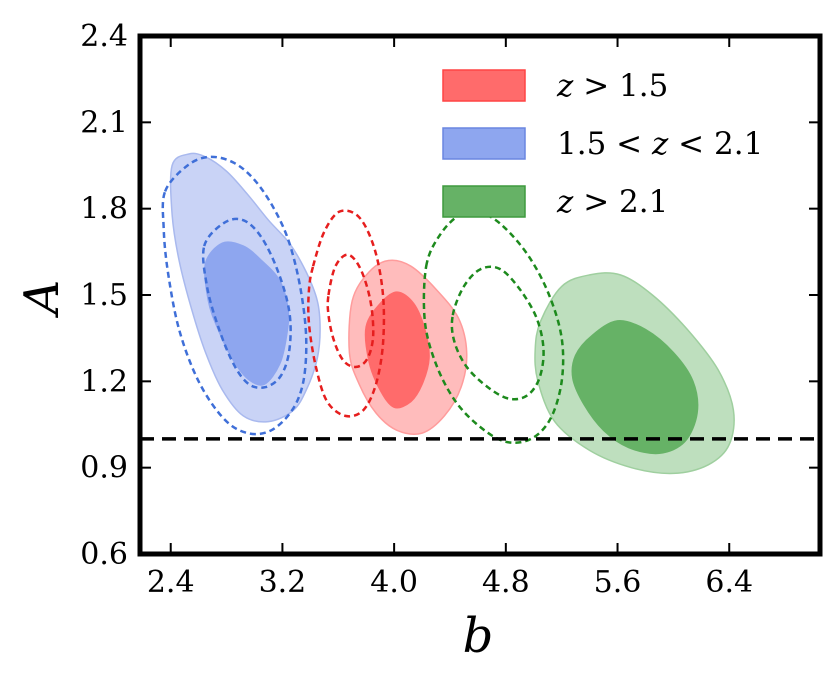 This screenshot has height=678, width=830. Describe the element at coordinates (247, 313) in the screenshot. I see `filled-contour-1-5-z-2-1-inner` at that location.